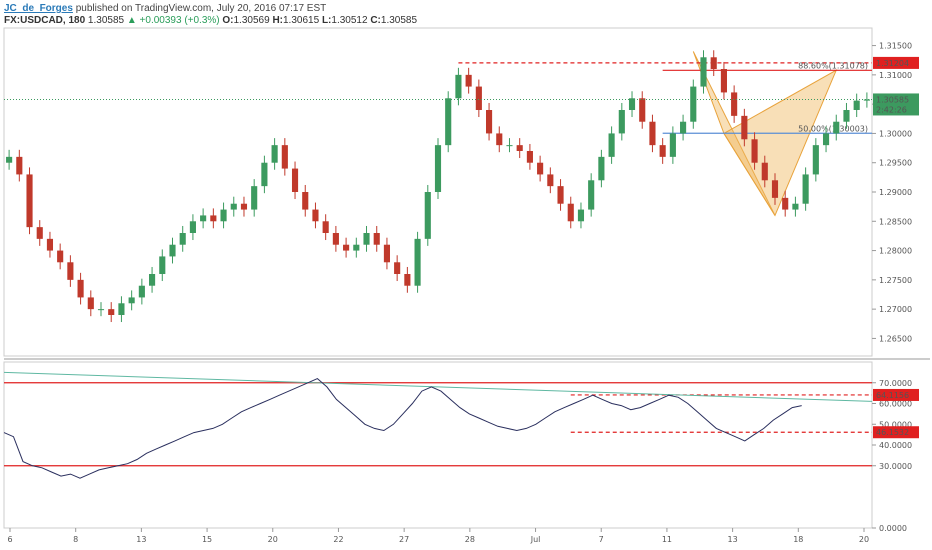  What do you see at coordinates (45, 20) in the screenshot?
I see `symbol-label: FX:USDCAD, 180` at bounding box center [45, 20].